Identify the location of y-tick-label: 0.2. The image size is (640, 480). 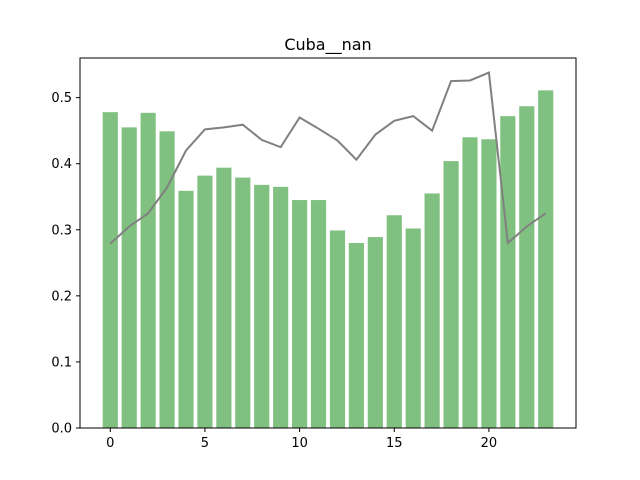
(61, 296).